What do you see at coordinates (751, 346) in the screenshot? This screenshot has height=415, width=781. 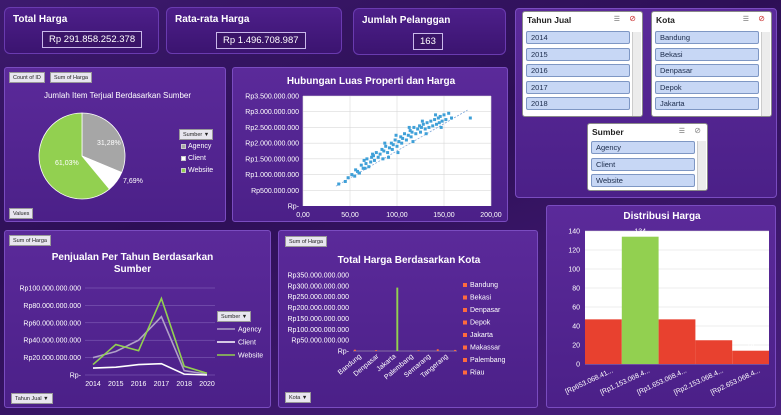 I see `bar-value-label: 14` at bounding box center [751, 346].